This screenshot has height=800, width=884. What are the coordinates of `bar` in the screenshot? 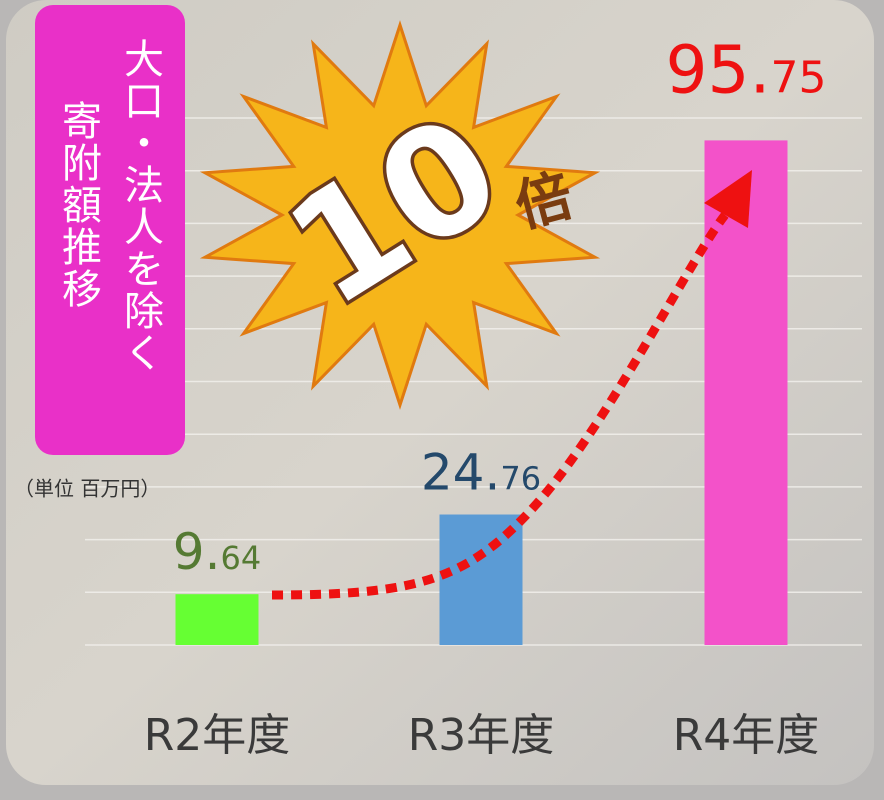 It's located at (217, 619).